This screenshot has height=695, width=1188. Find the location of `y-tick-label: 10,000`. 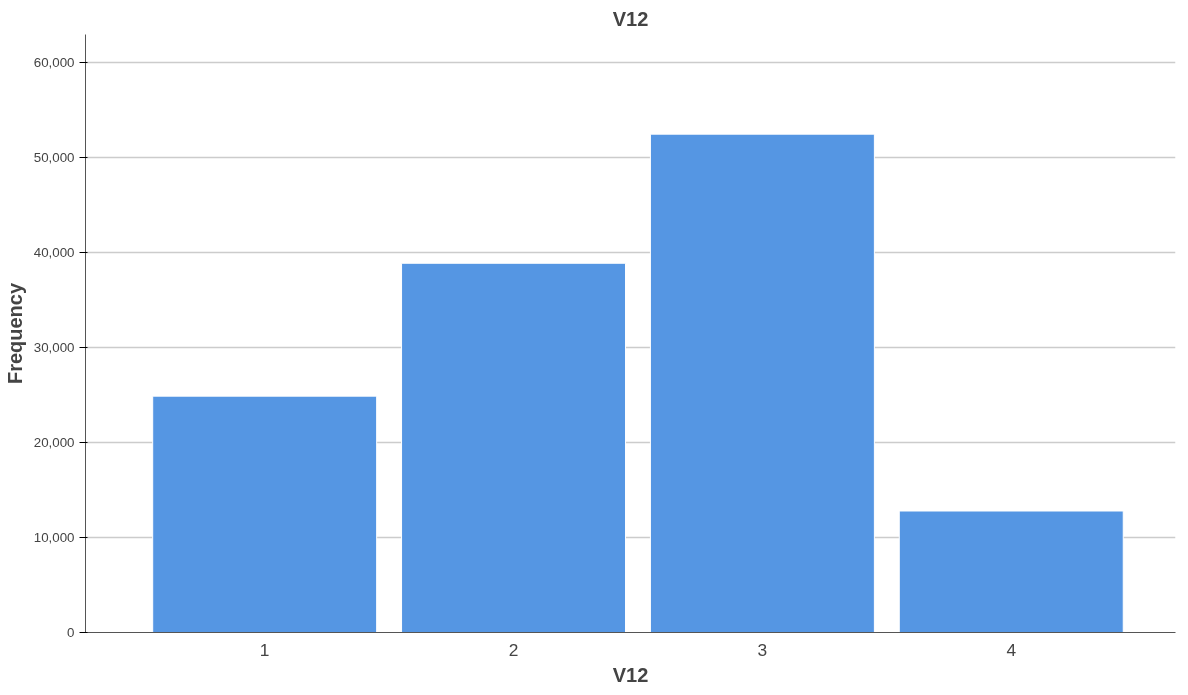

y-tick-label: 10,000 is located at coordinates (54, 538).